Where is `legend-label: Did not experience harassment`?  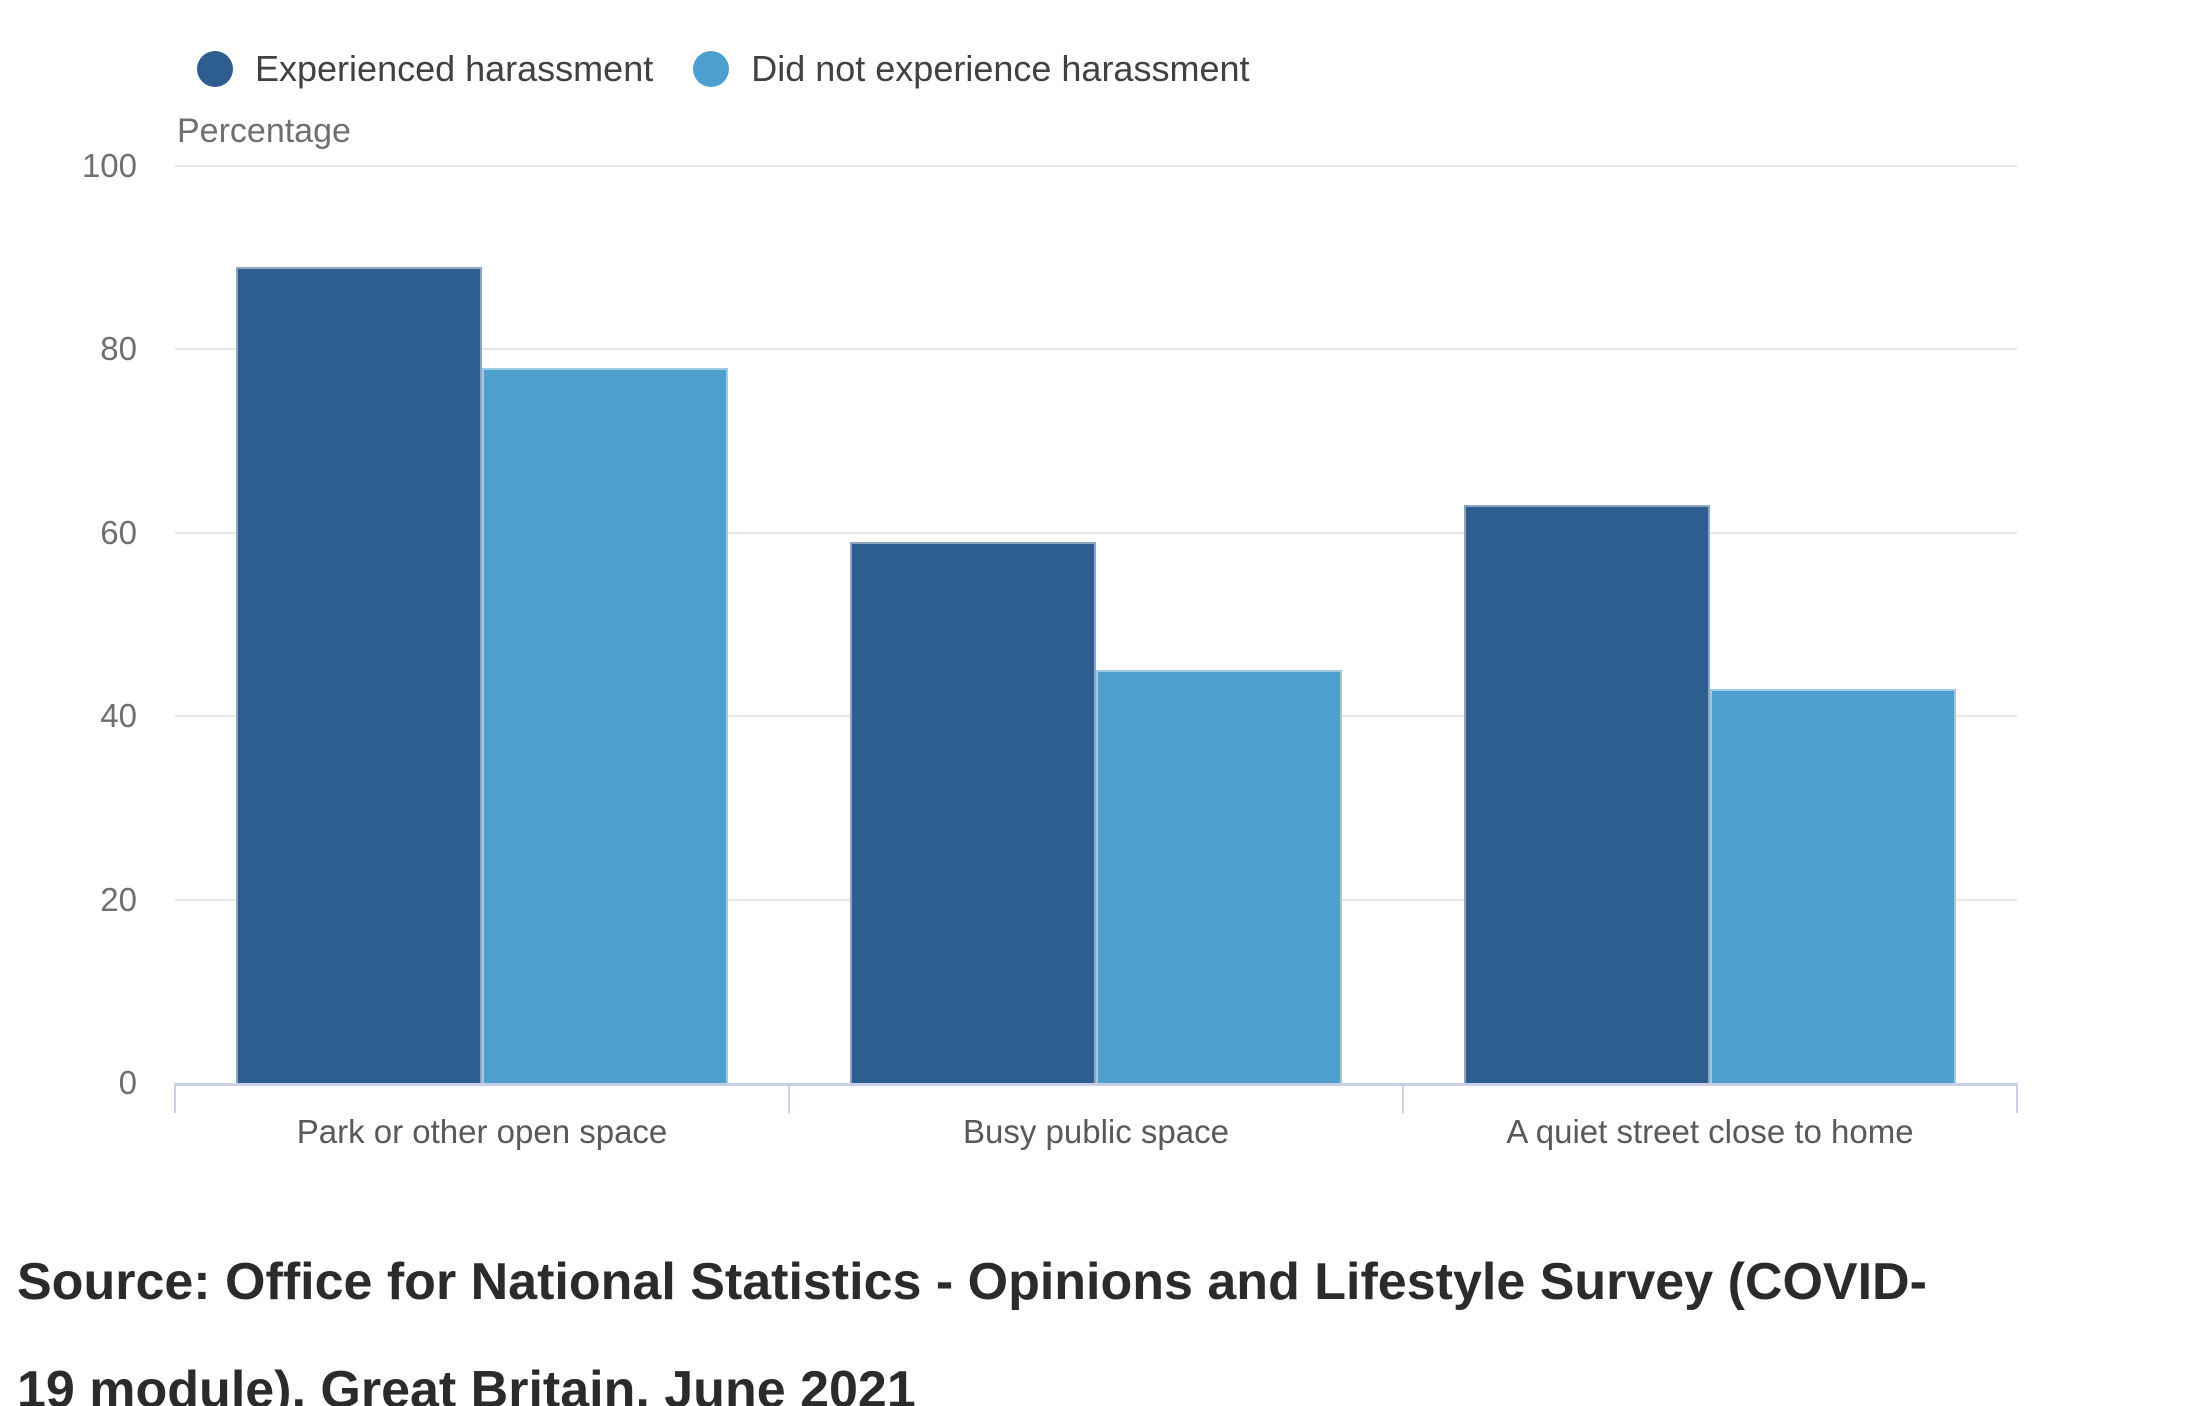 legend-label: Did not experience harassment is located at coordinates (1000, 68).